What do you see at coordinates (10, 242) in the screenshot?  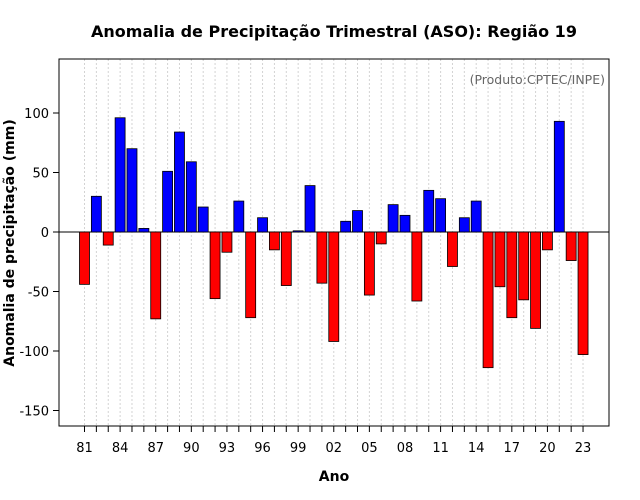 I see `y-axis-label: Anomalia de precipitação (mm)` at bounding box center [10, 242].